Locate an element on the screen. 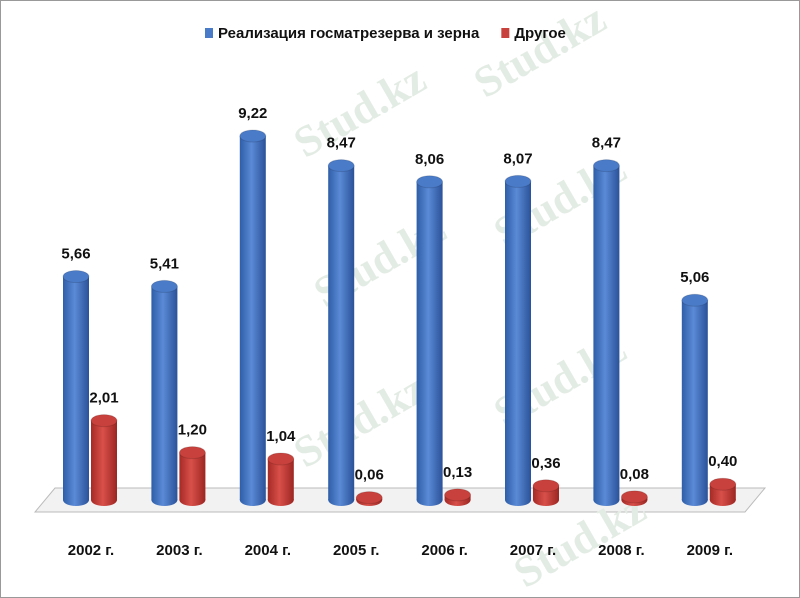  value-label: 5,06 is located at coordinates (694, 277).